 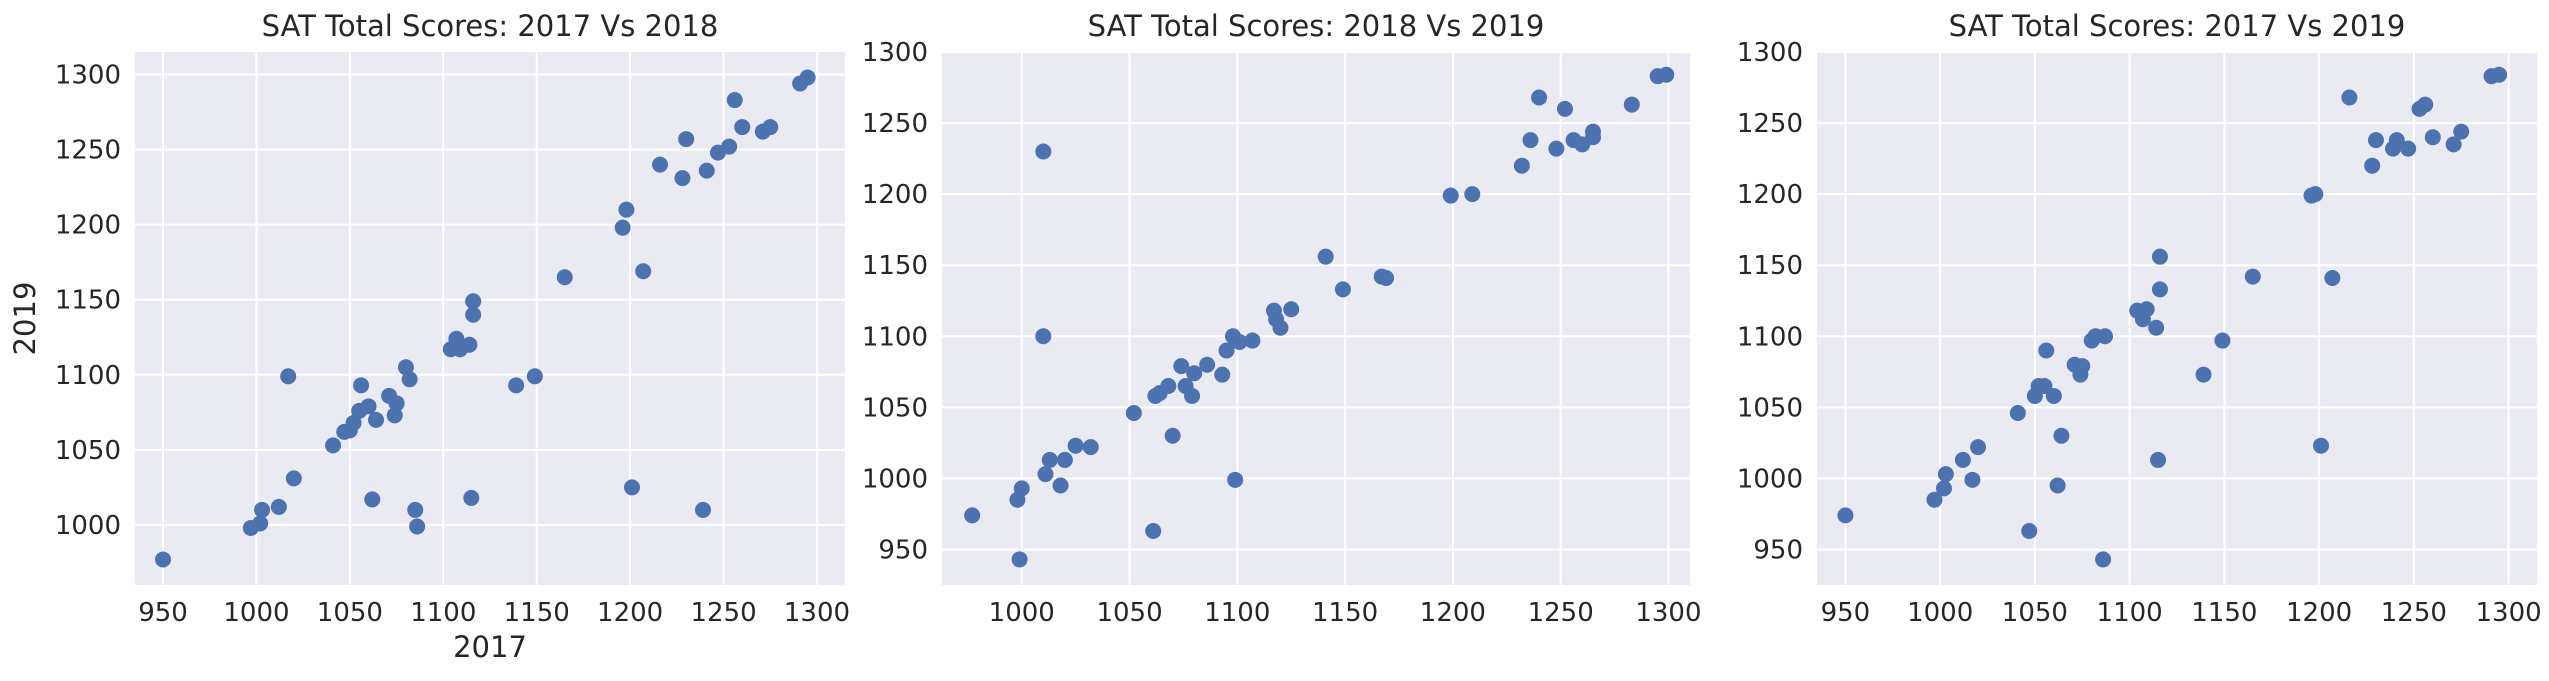 What do you see at coordinates (630, 613) in the screenshot?
I see `x-tick-label: 1200` at bounding box center [630, 613].